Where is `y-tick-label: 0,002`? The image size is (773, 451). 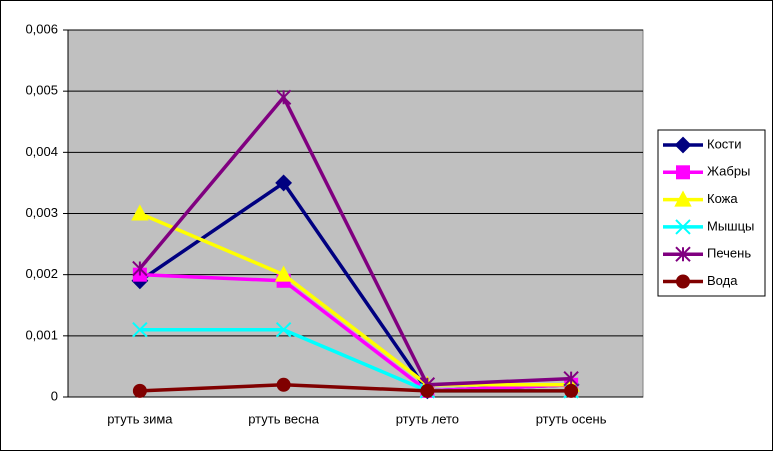
y-tick-label: 0,002 is located at coordinates (41, 273).